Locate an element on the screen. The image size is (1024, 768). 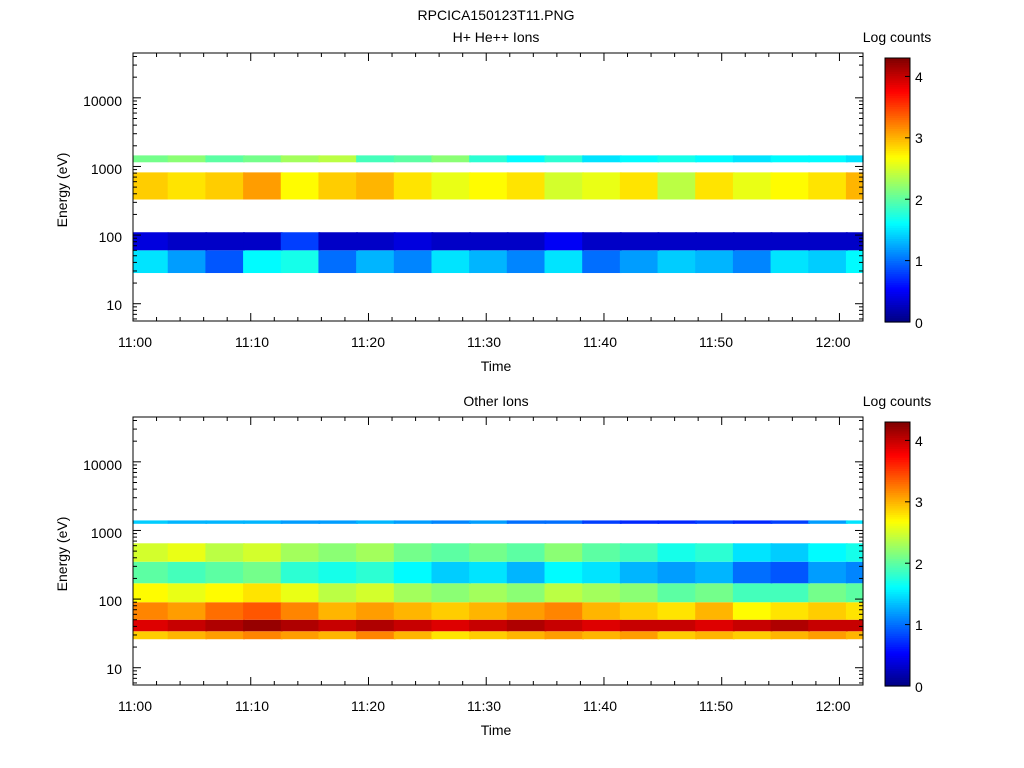
x-tick-label-1200: 12:00 is located at coordinates (832, 342).